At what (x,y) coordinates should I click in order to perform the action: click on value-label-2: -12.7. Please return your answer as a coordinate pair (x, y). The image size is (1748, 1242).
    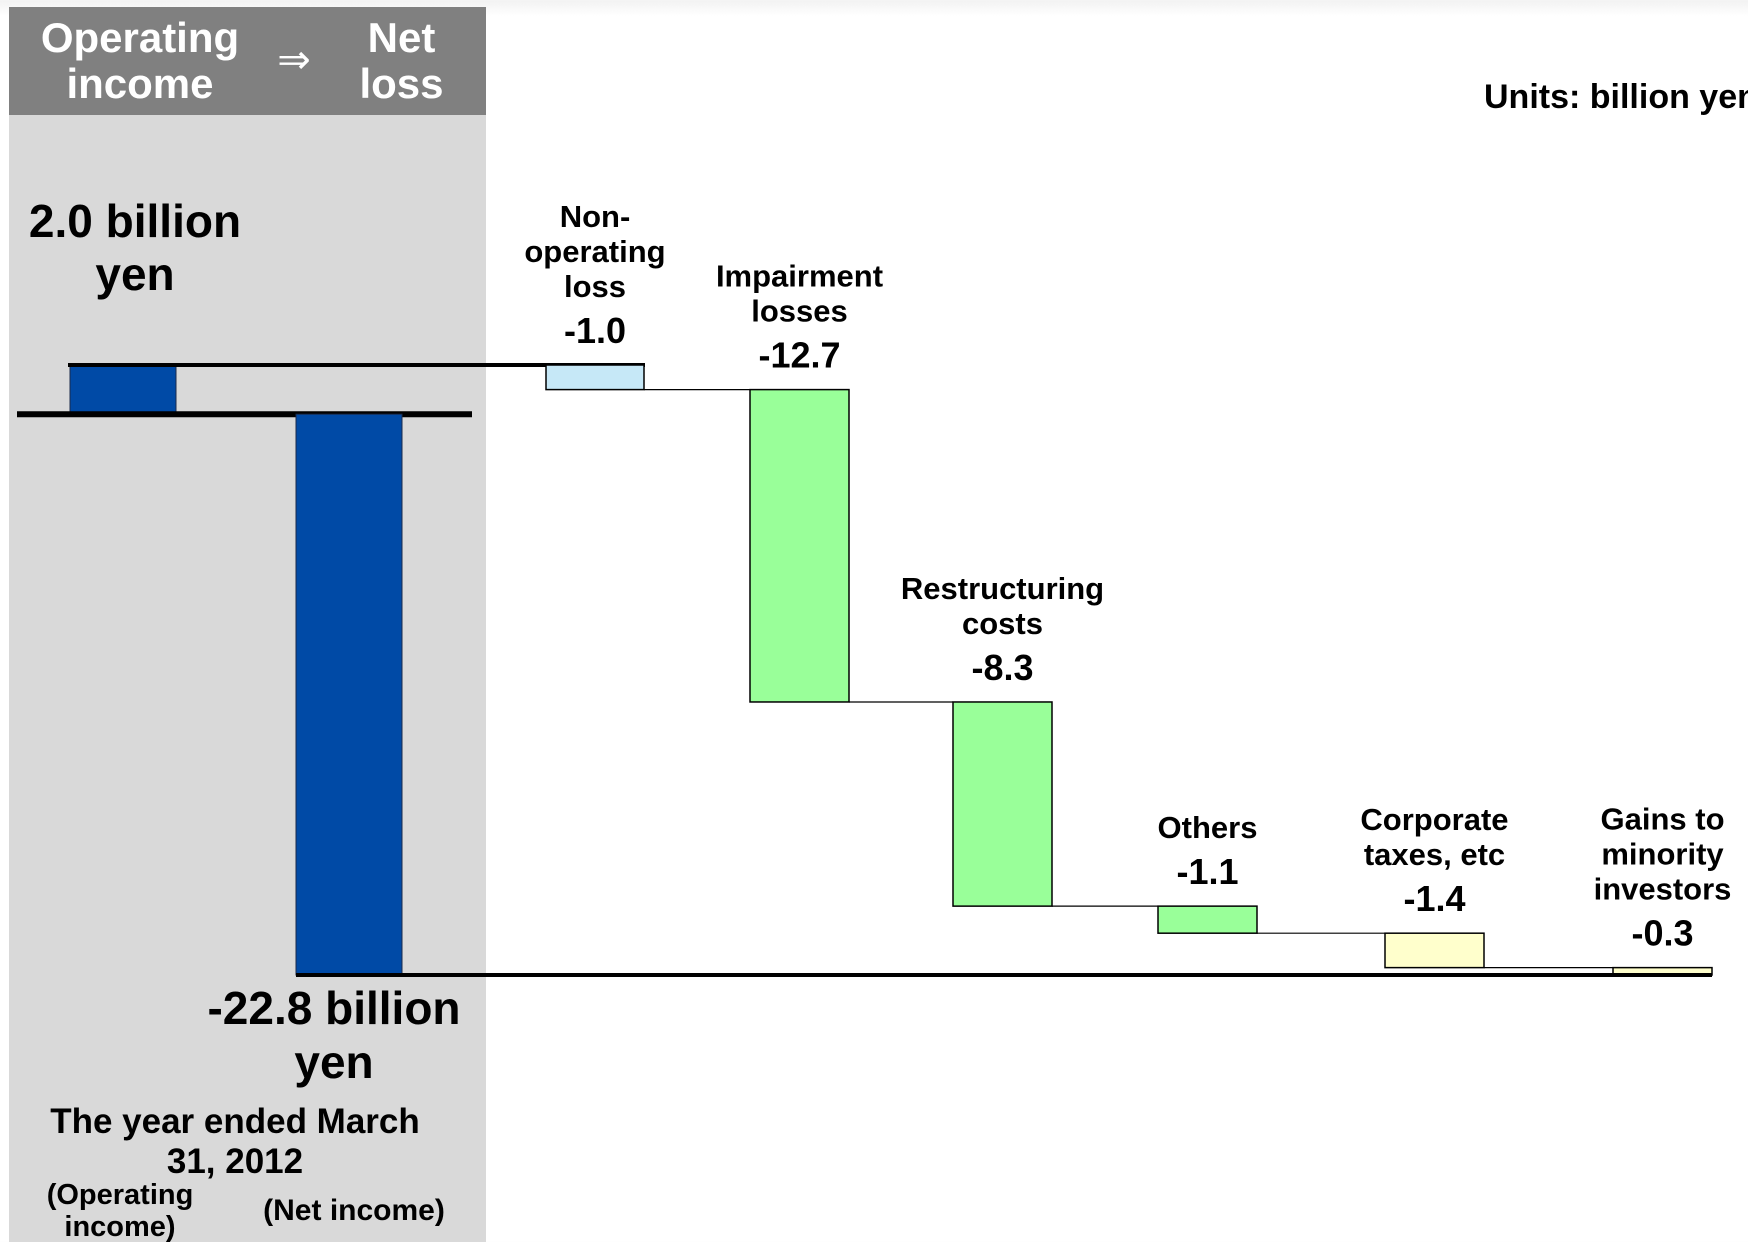
    Looking at the image, I should click on (799, 355).